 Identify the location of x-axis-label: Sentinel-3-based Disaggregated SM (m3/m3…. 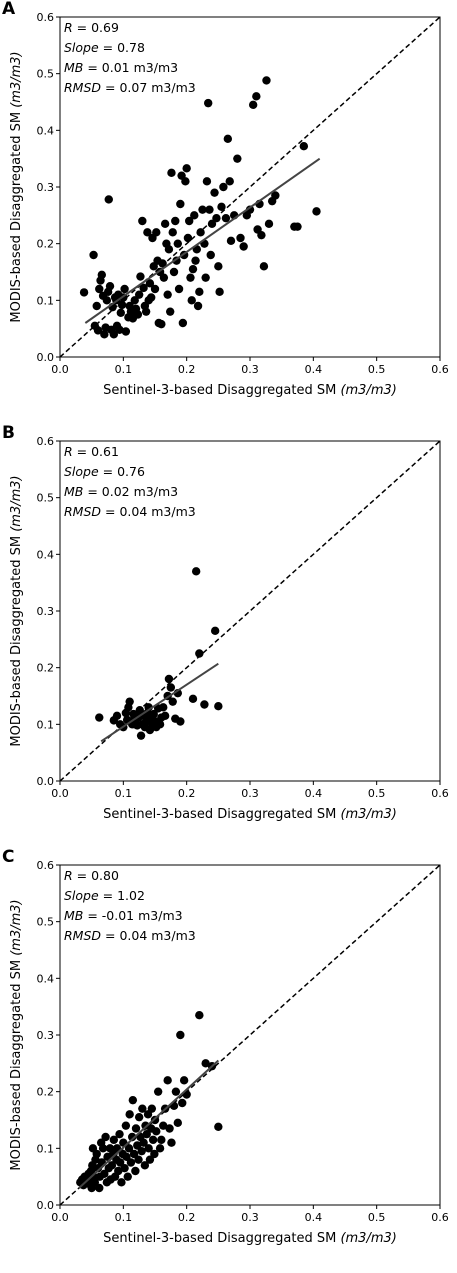
(250, 390).